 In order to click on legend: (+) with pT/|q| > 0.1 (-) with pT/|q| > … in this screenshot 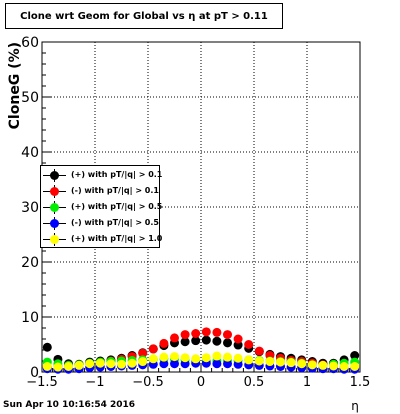, I will do `click(101, 206)`.